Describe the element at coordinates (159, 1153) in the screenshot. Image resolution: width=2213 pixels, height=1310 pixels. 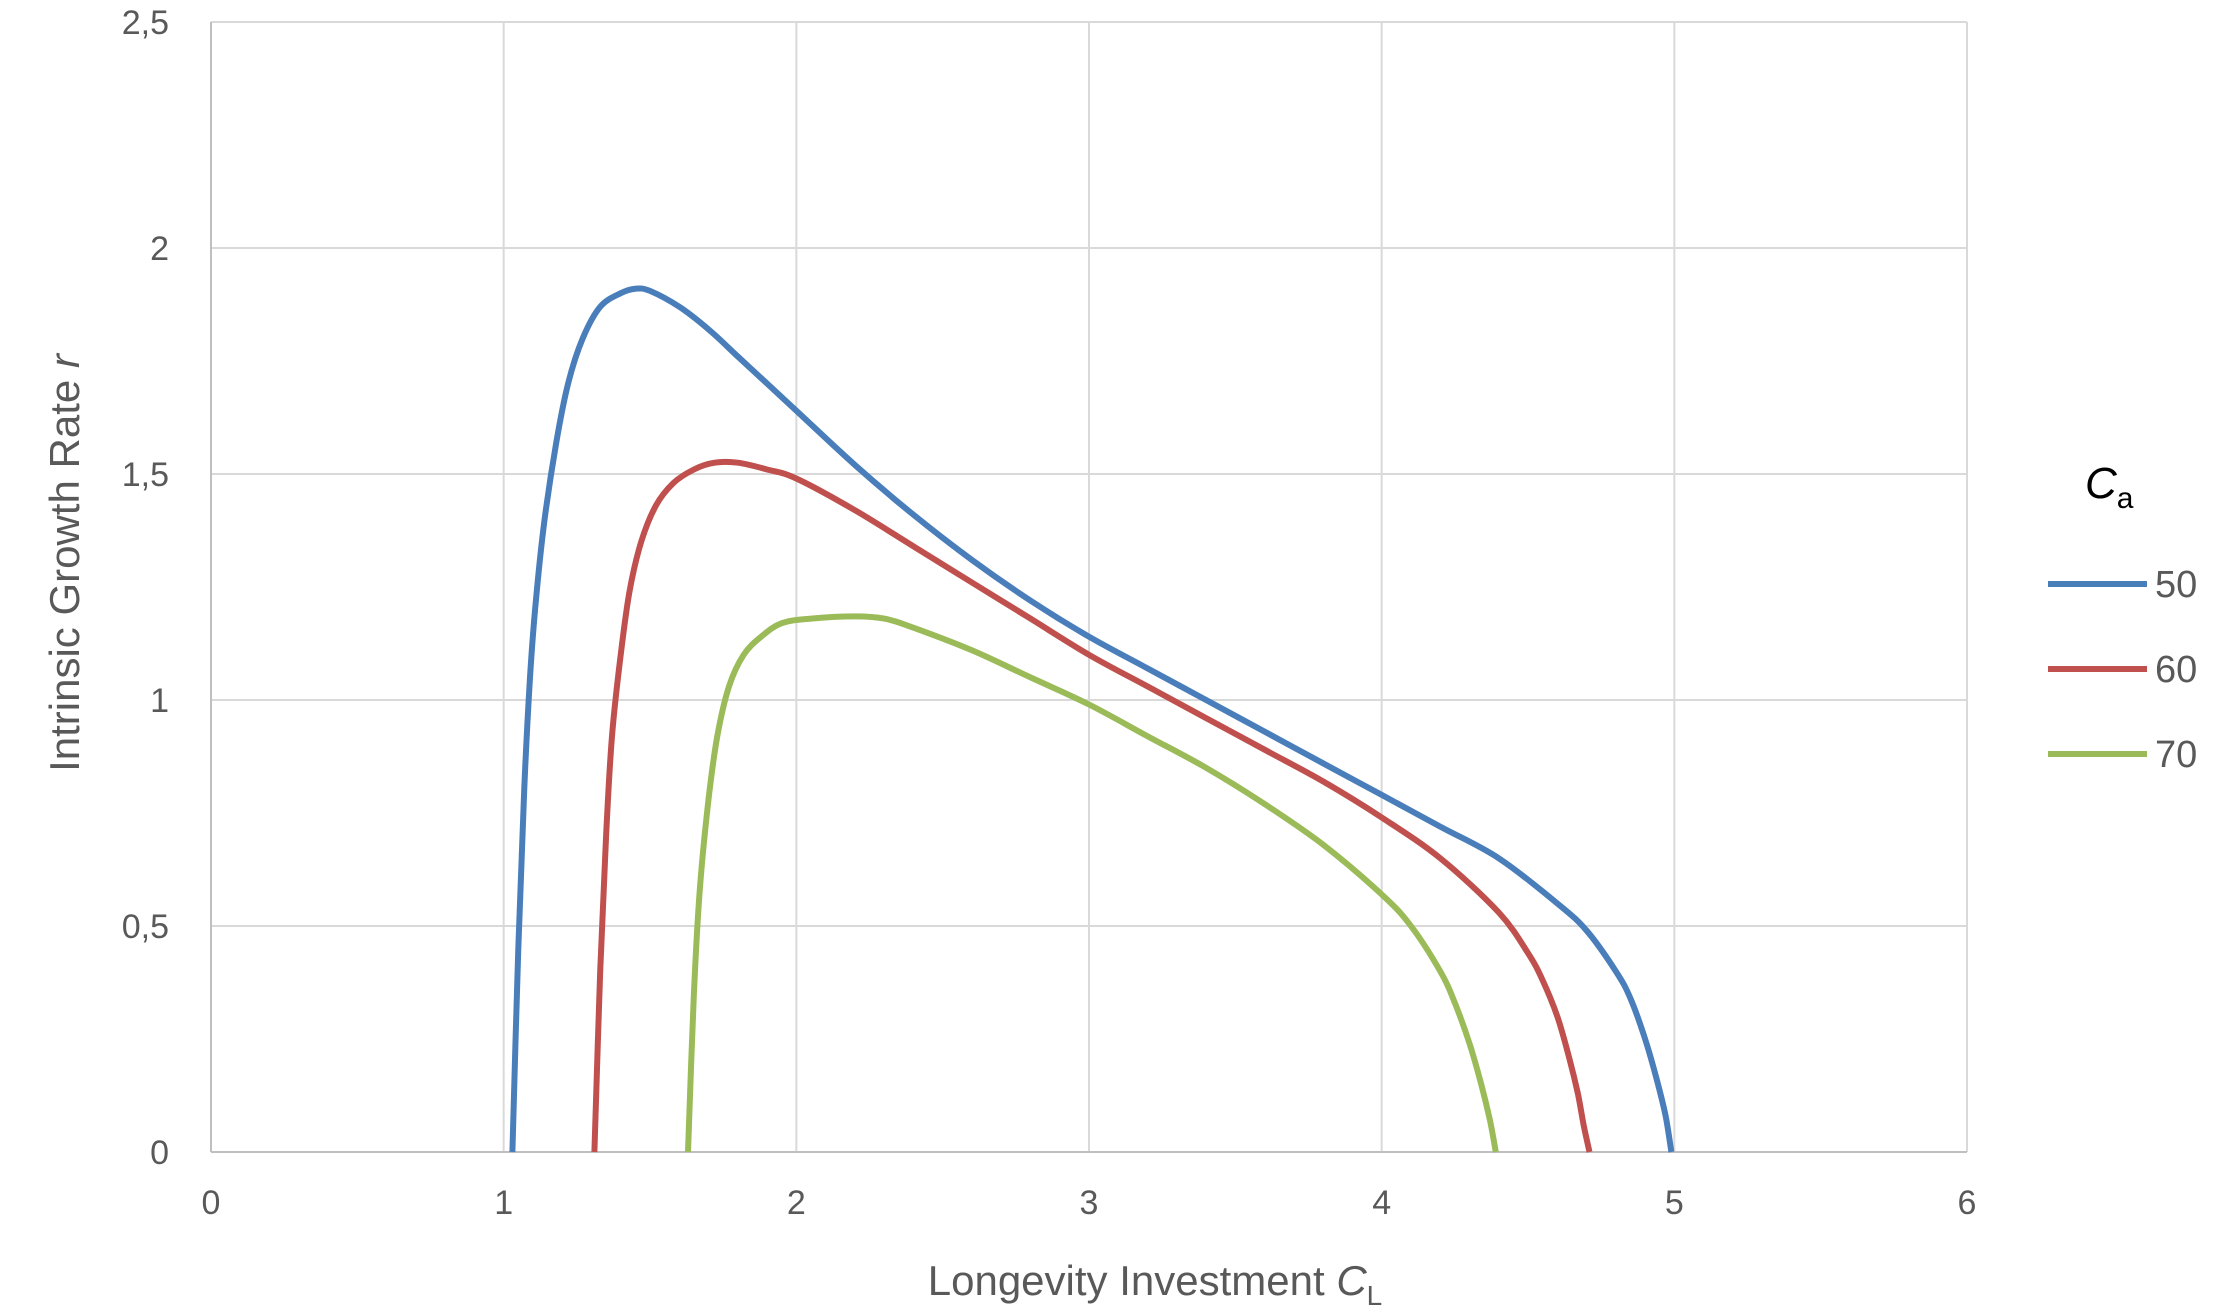
I see `y-tick-label-0: 0` at that location.